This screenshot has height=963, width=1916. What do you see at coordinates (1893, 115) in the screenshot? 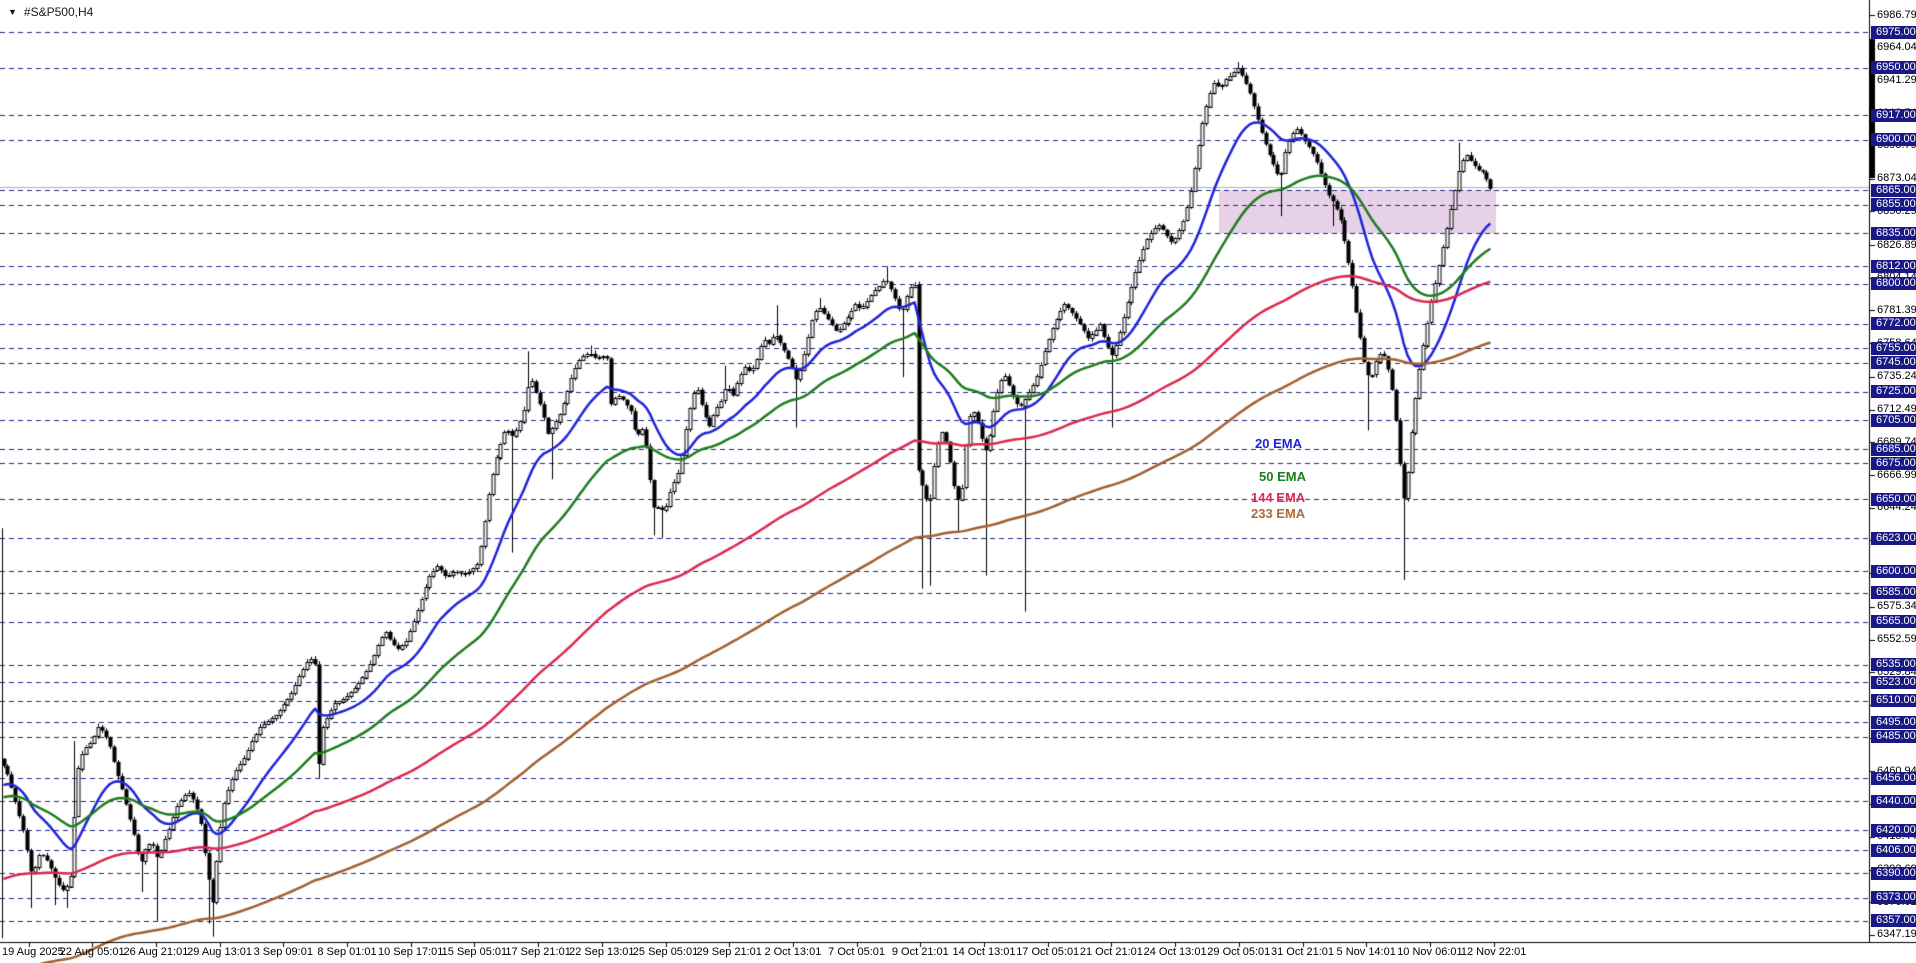
I see `price-level-label: 6917.00` at bounding box center [1893, 115].